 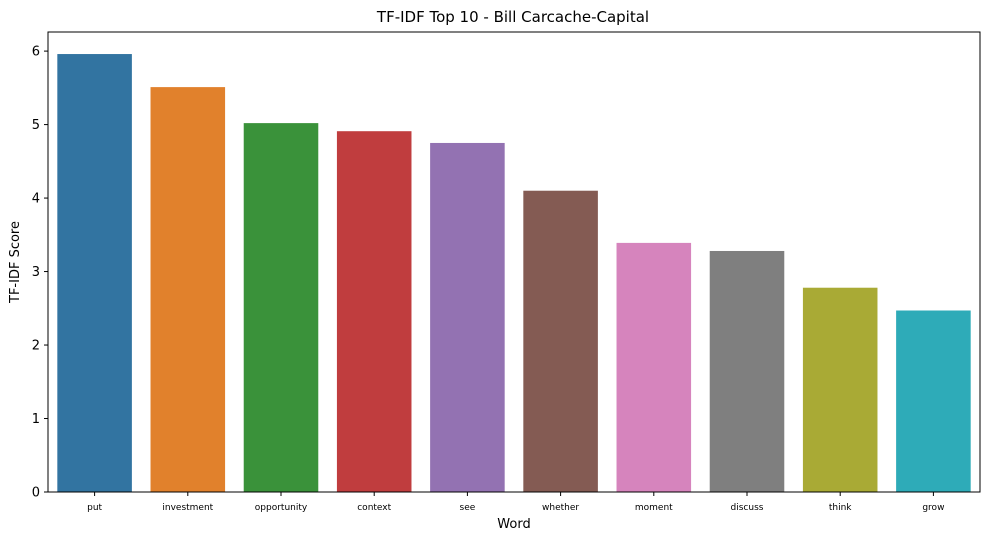 What do you see at coordinates (15, 262) in the screenshot?
I see `y-axis-title: TF-IDF Score` at bounding box center [15, 262].